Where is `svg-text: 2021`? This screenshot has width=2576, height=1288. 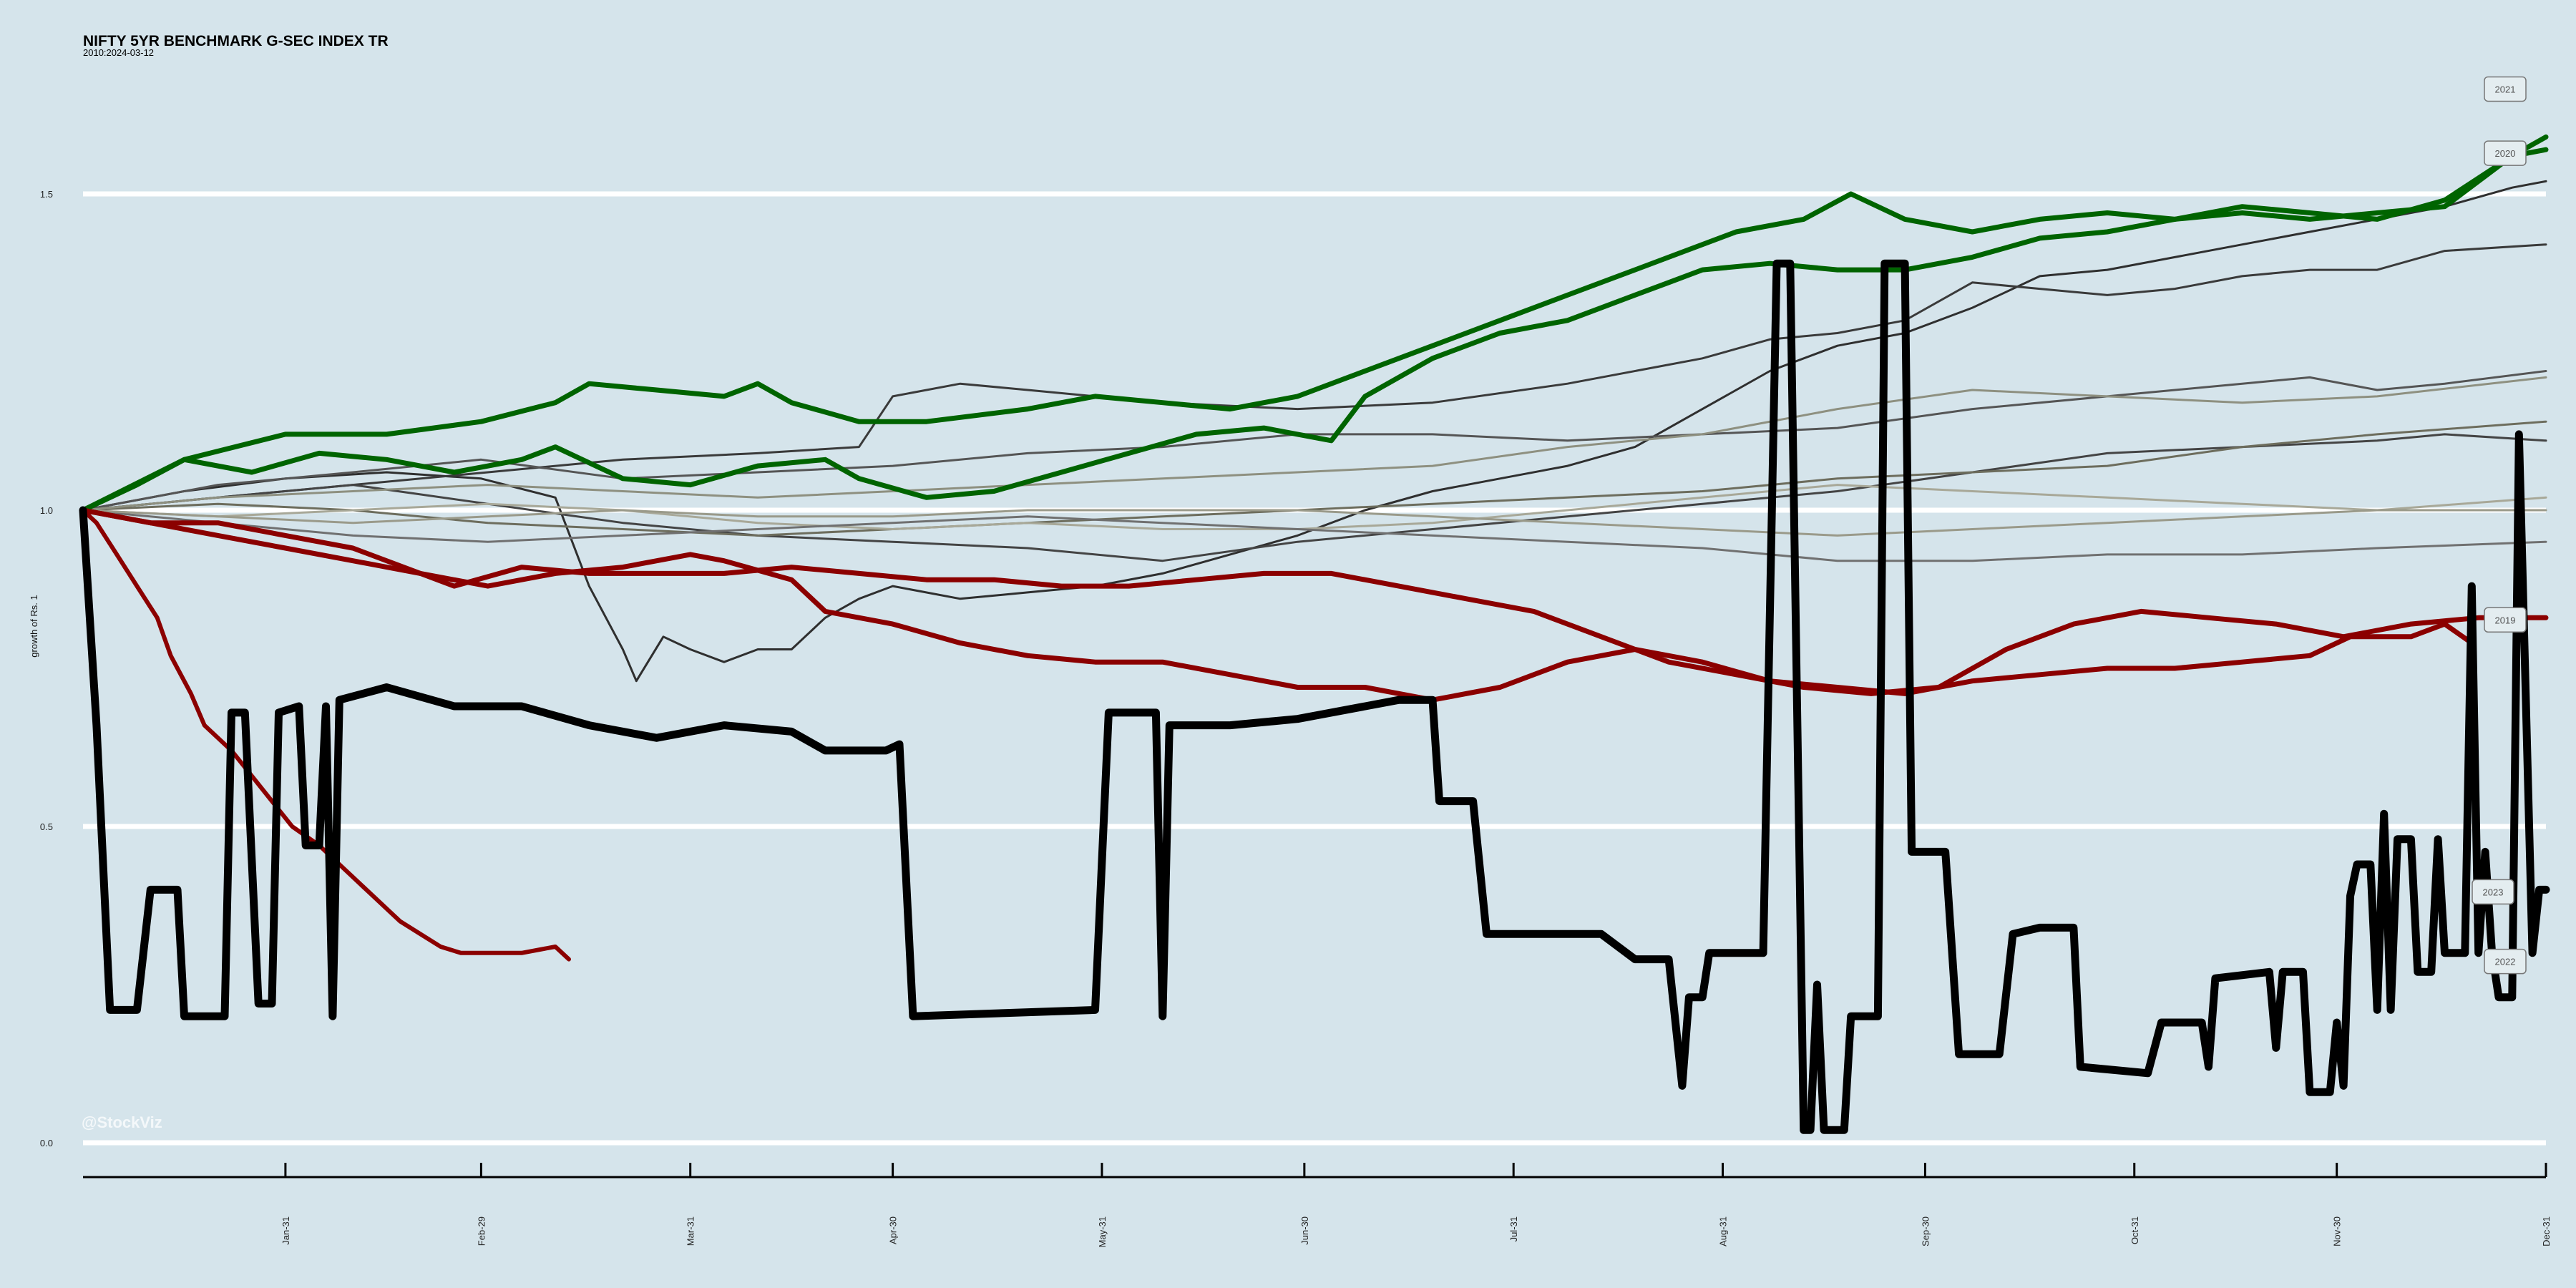 svg-text: 2021 is located at coordinates (2505, 89).